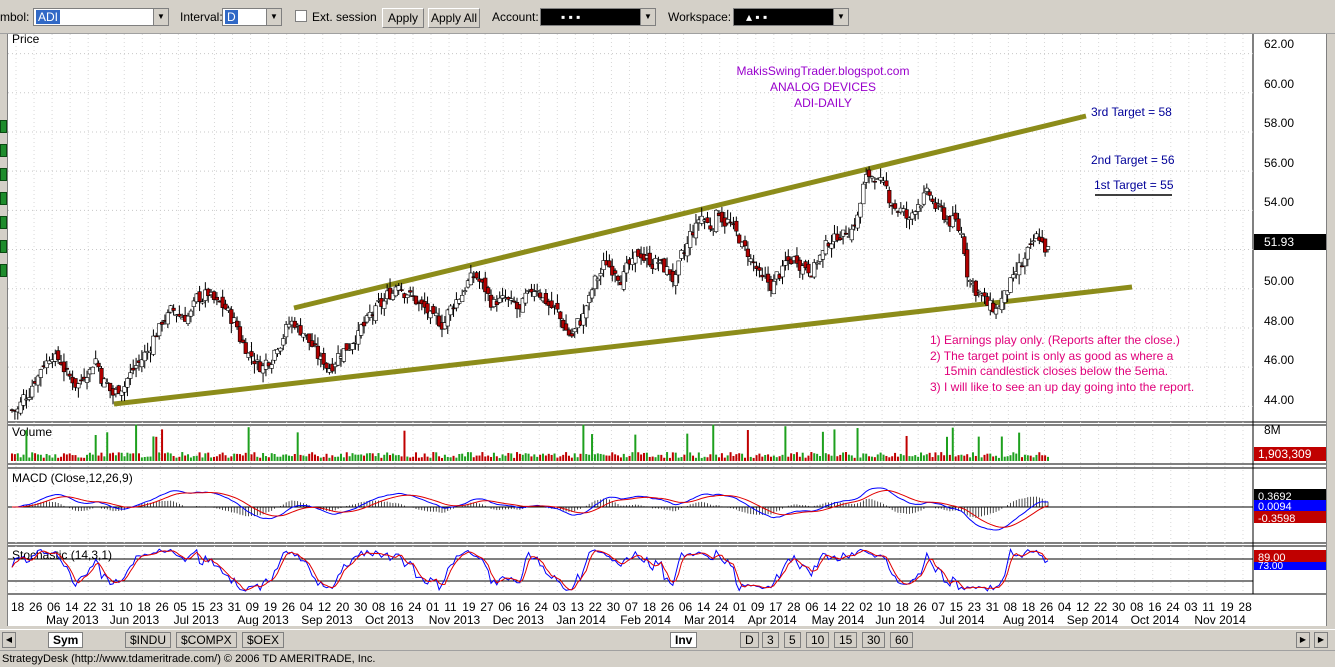 Image resolution: width=1335 pixels, height=667 pixels. What do you see at coordinates (623, 345) in the screenshot?
I see `lower-trendline` at bounding box center [623, 345].